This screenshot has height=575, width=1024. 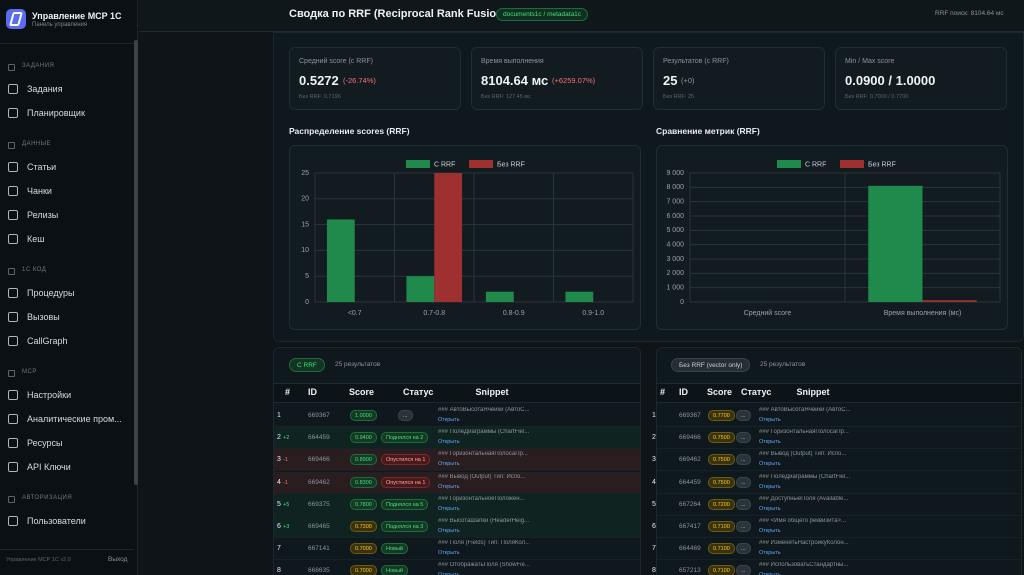 What do you see at coordinates (654, 549) in the screenshot?
I see `rank: 7` at bounding box center [654, 549].